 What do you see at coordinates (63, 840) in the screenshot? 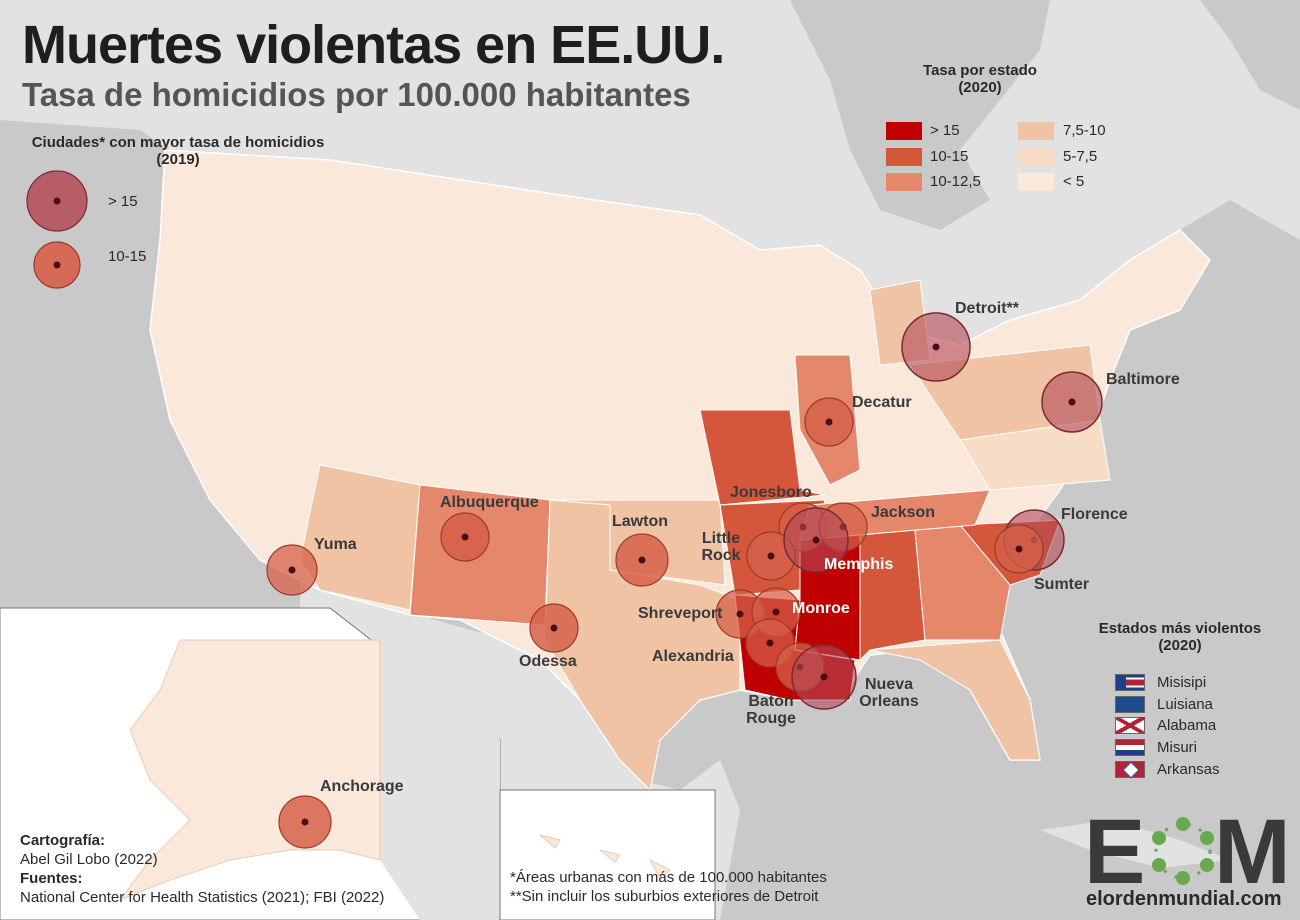
I see `credits-cartography-label: Cartografía:` at bounding box center [63, 840].